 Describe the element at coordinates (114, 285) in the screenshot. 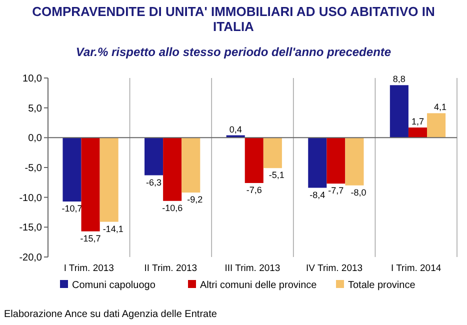

I see `legend-label: Comuni capoluogo` at that location.